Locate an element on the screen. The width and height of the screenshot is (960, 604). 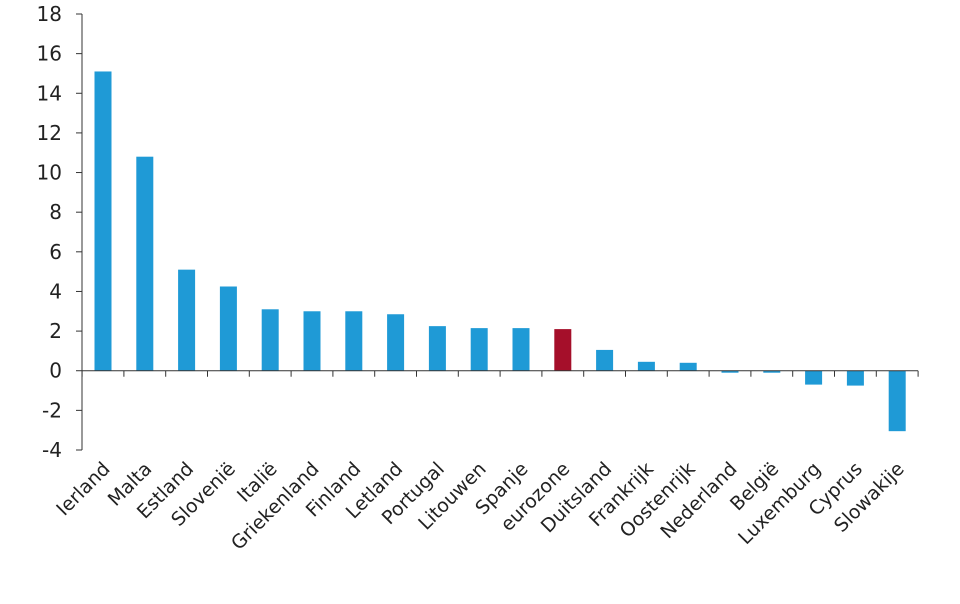
bar-belgi- is located at coordinates (772, 371).